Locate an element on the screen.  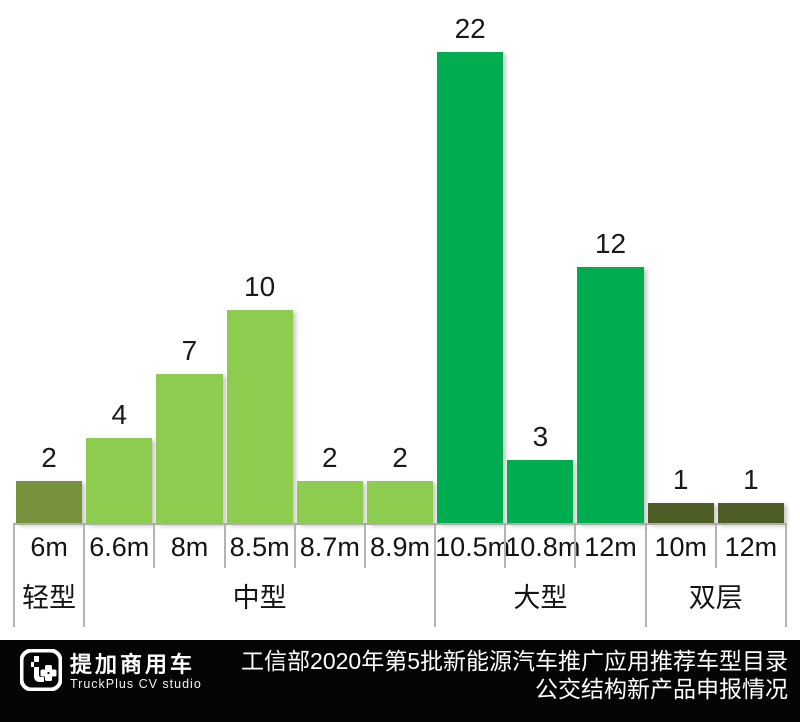
chart-title-line1: 工信部2020年第5批新能源汽车推广应用推荐车型目录 is located at coordinates (514, 661).